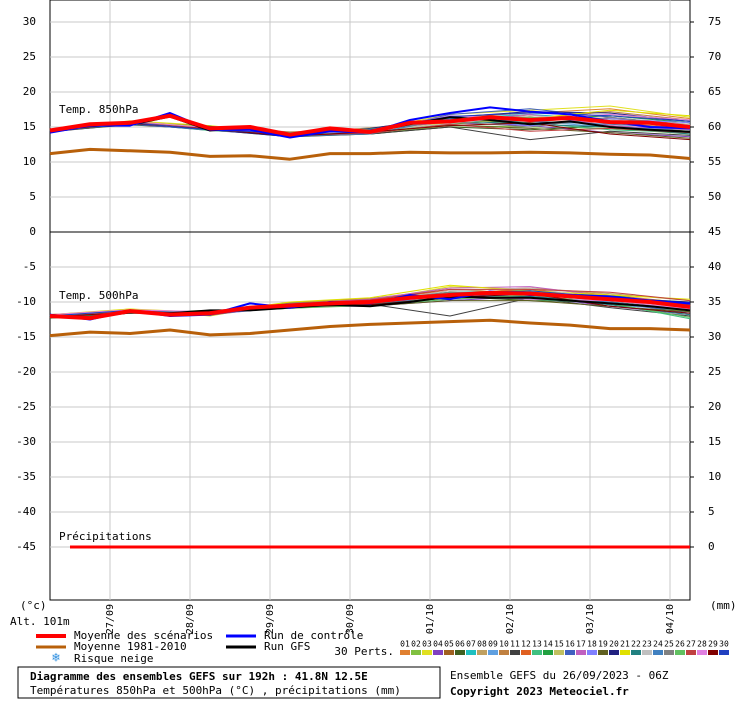 The height and width of the screenshot is (704, 740). What do you see at coordinates (405, 644) in the screenshot?
I see `perturbation-number: 01` at bounding box center [405, 644].